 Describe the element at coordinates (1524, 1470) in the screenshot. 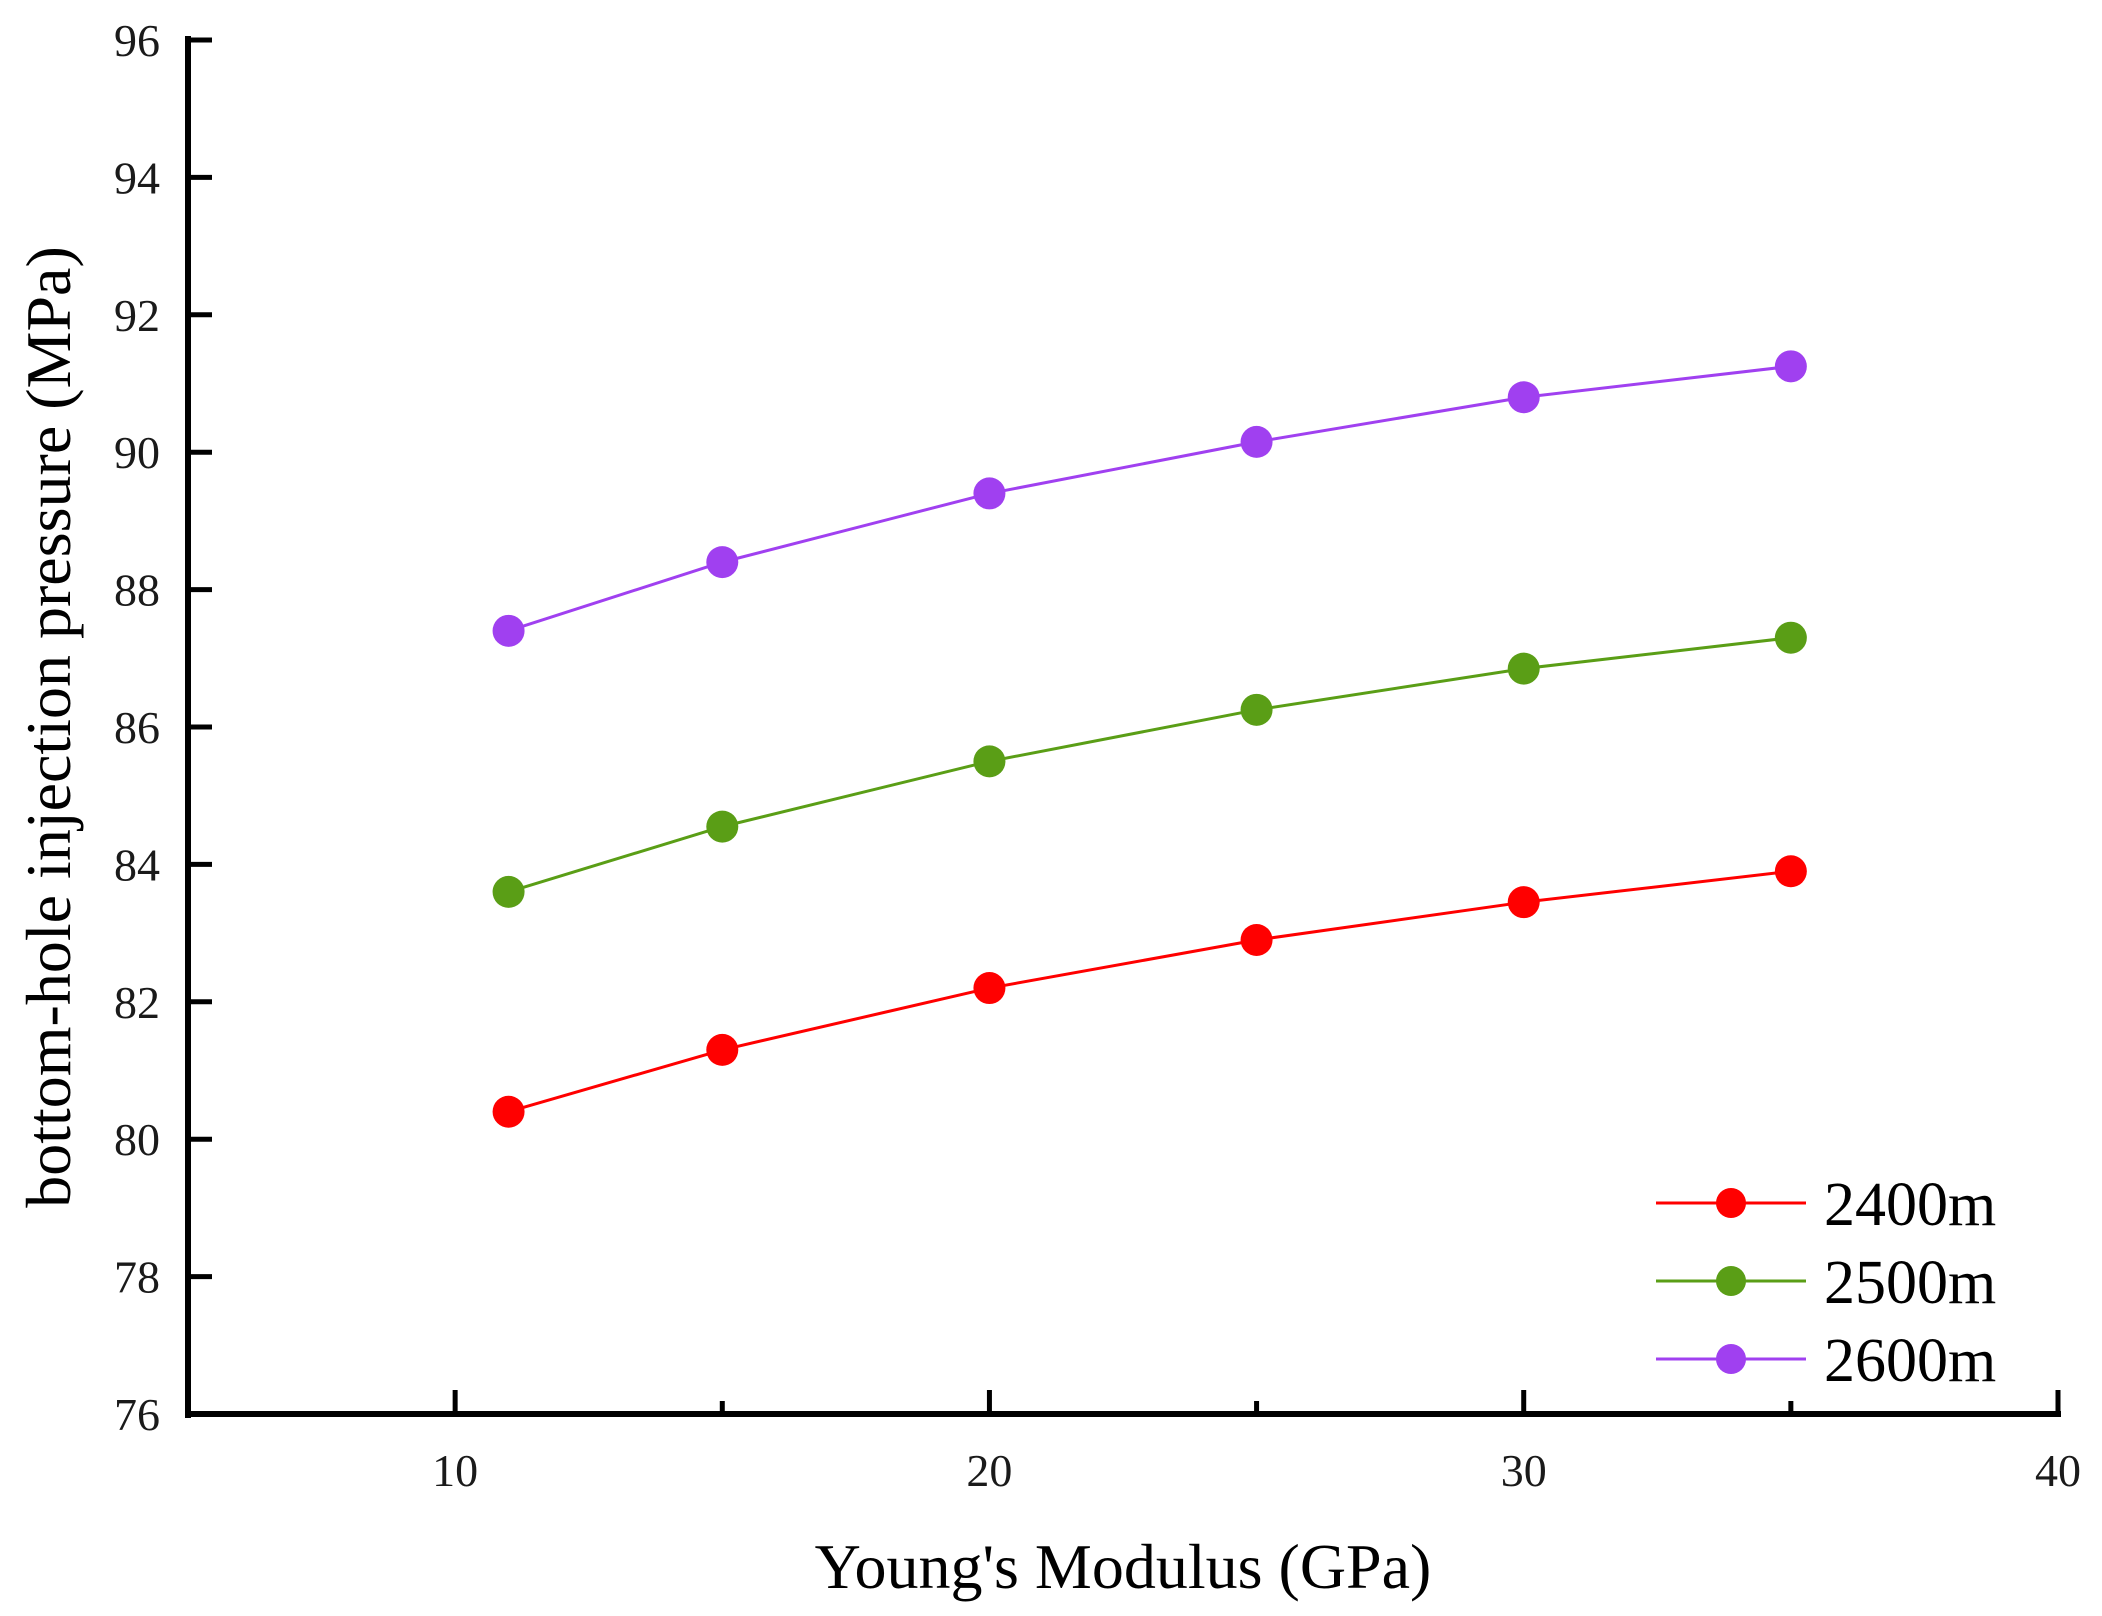

I see `x-tick-label: 30` at that location.